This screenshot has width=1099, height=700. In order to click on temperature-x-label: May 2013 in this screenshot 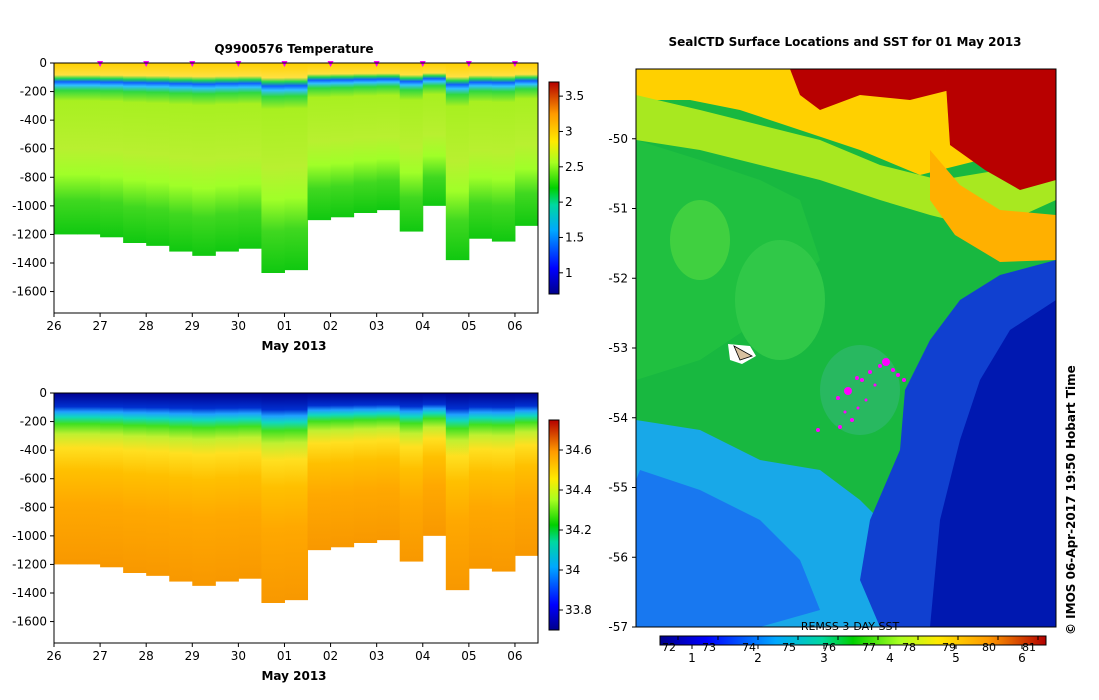, I will do `click(293, 346)`.